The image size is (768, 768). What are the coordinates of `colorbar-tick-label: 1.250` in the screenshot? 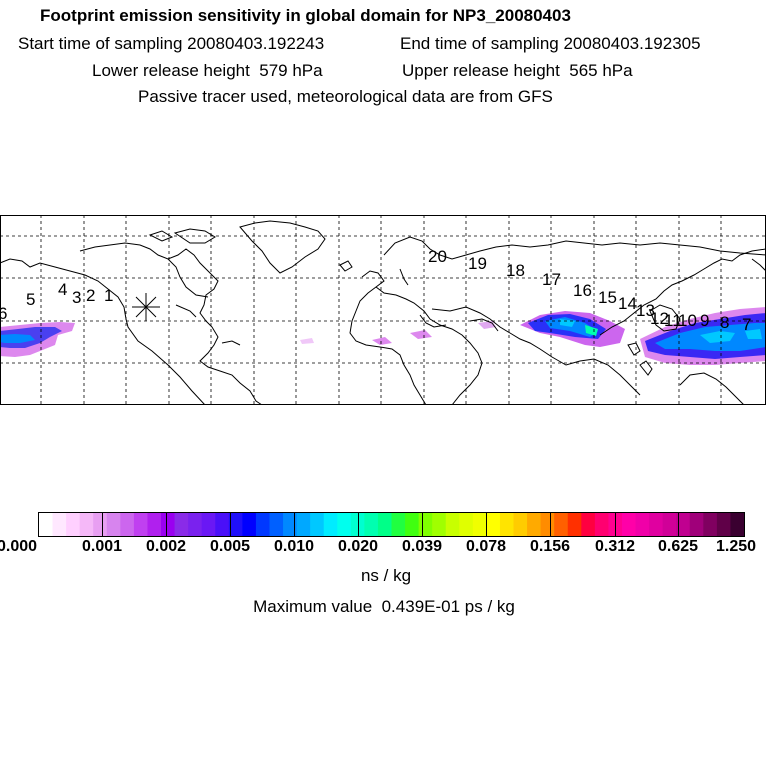 It's located at (736, 546).